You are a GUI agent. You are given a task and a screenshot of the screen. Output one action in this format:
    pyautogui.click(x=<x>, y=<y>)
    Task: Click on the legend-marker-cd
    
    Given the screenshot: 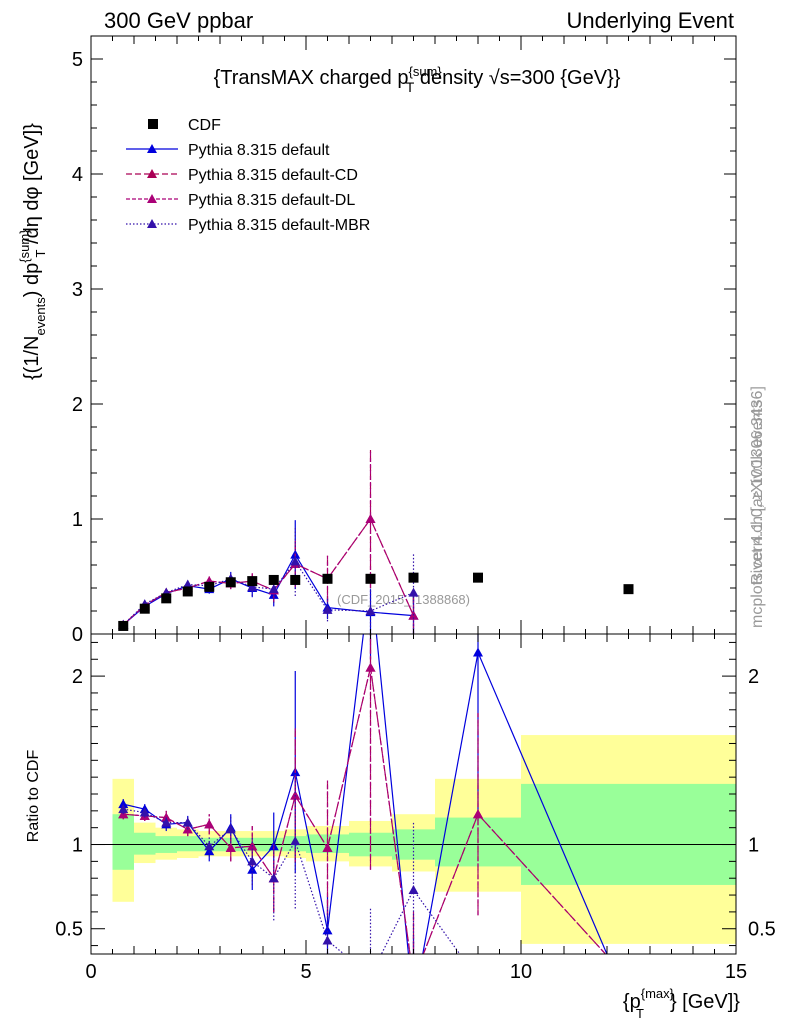 What is the action you would take?
    pyautogui.click(x=152, y=173)
    